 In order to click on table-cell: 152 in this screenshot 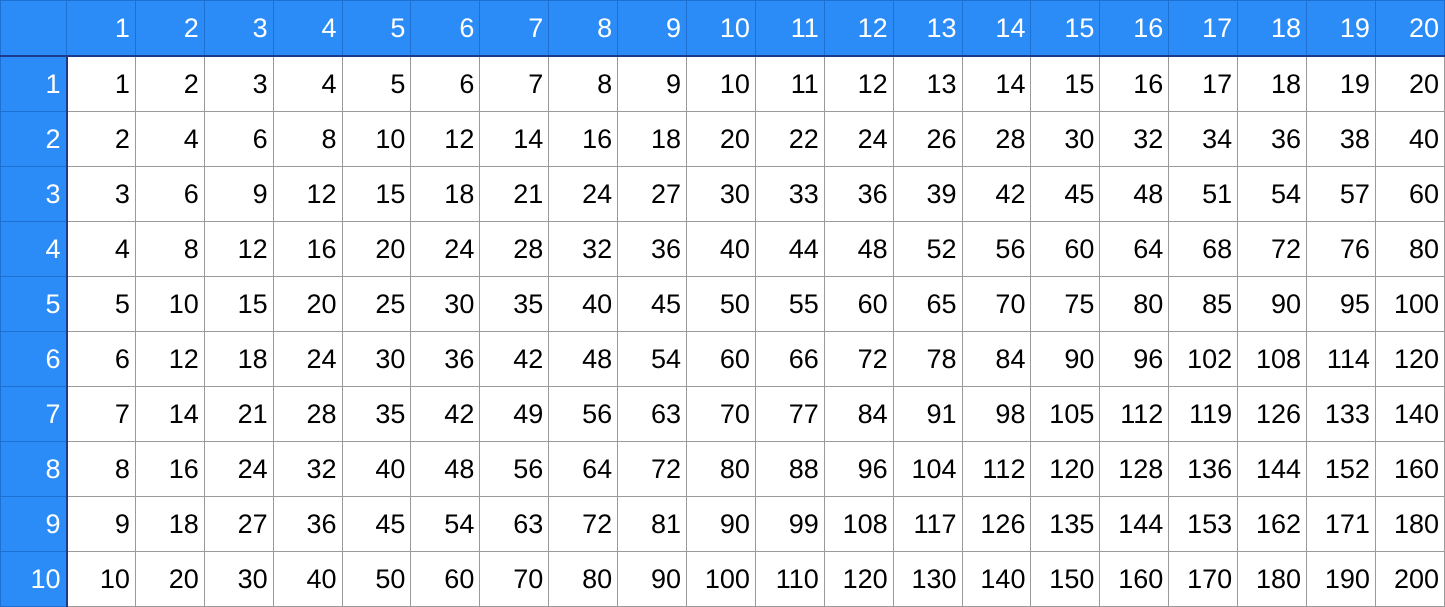, I will do `click(1341, 469)`.